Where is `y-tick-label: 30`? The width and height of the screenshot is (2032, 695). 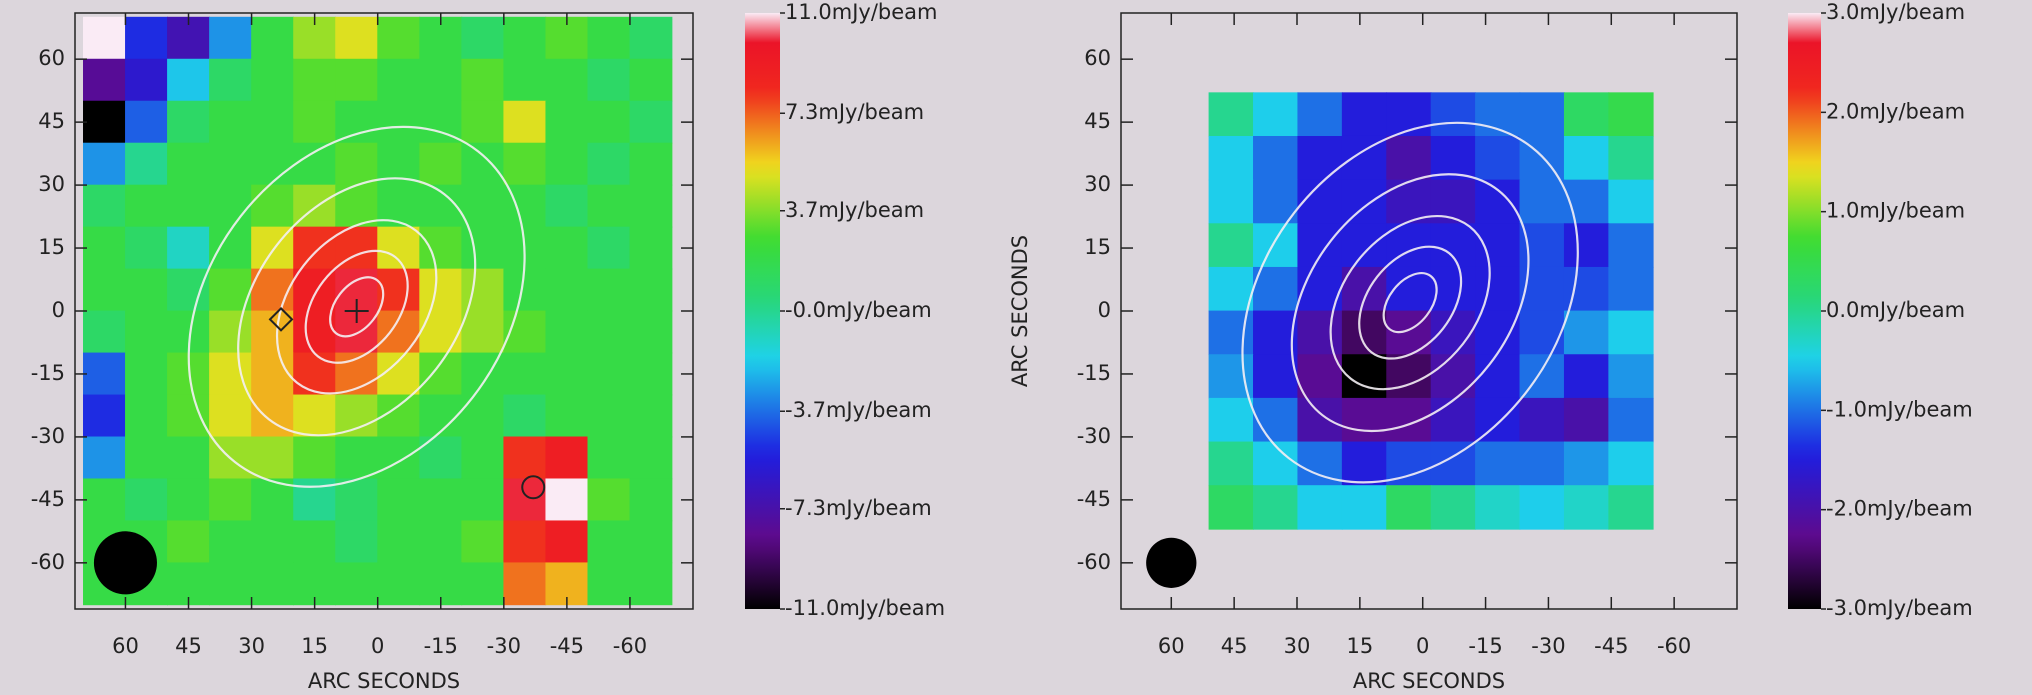 y-tick-label: 30 is located at coordinates (51, 184).